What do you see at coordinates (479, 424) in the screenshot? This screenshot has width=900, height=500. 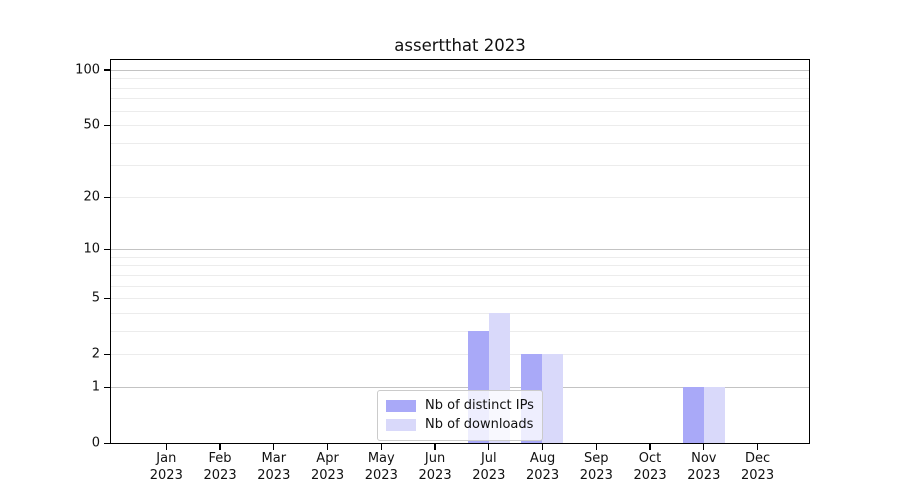 I see `legend-label-downloads: Nb of downloads` at bounding box center [479, 424].